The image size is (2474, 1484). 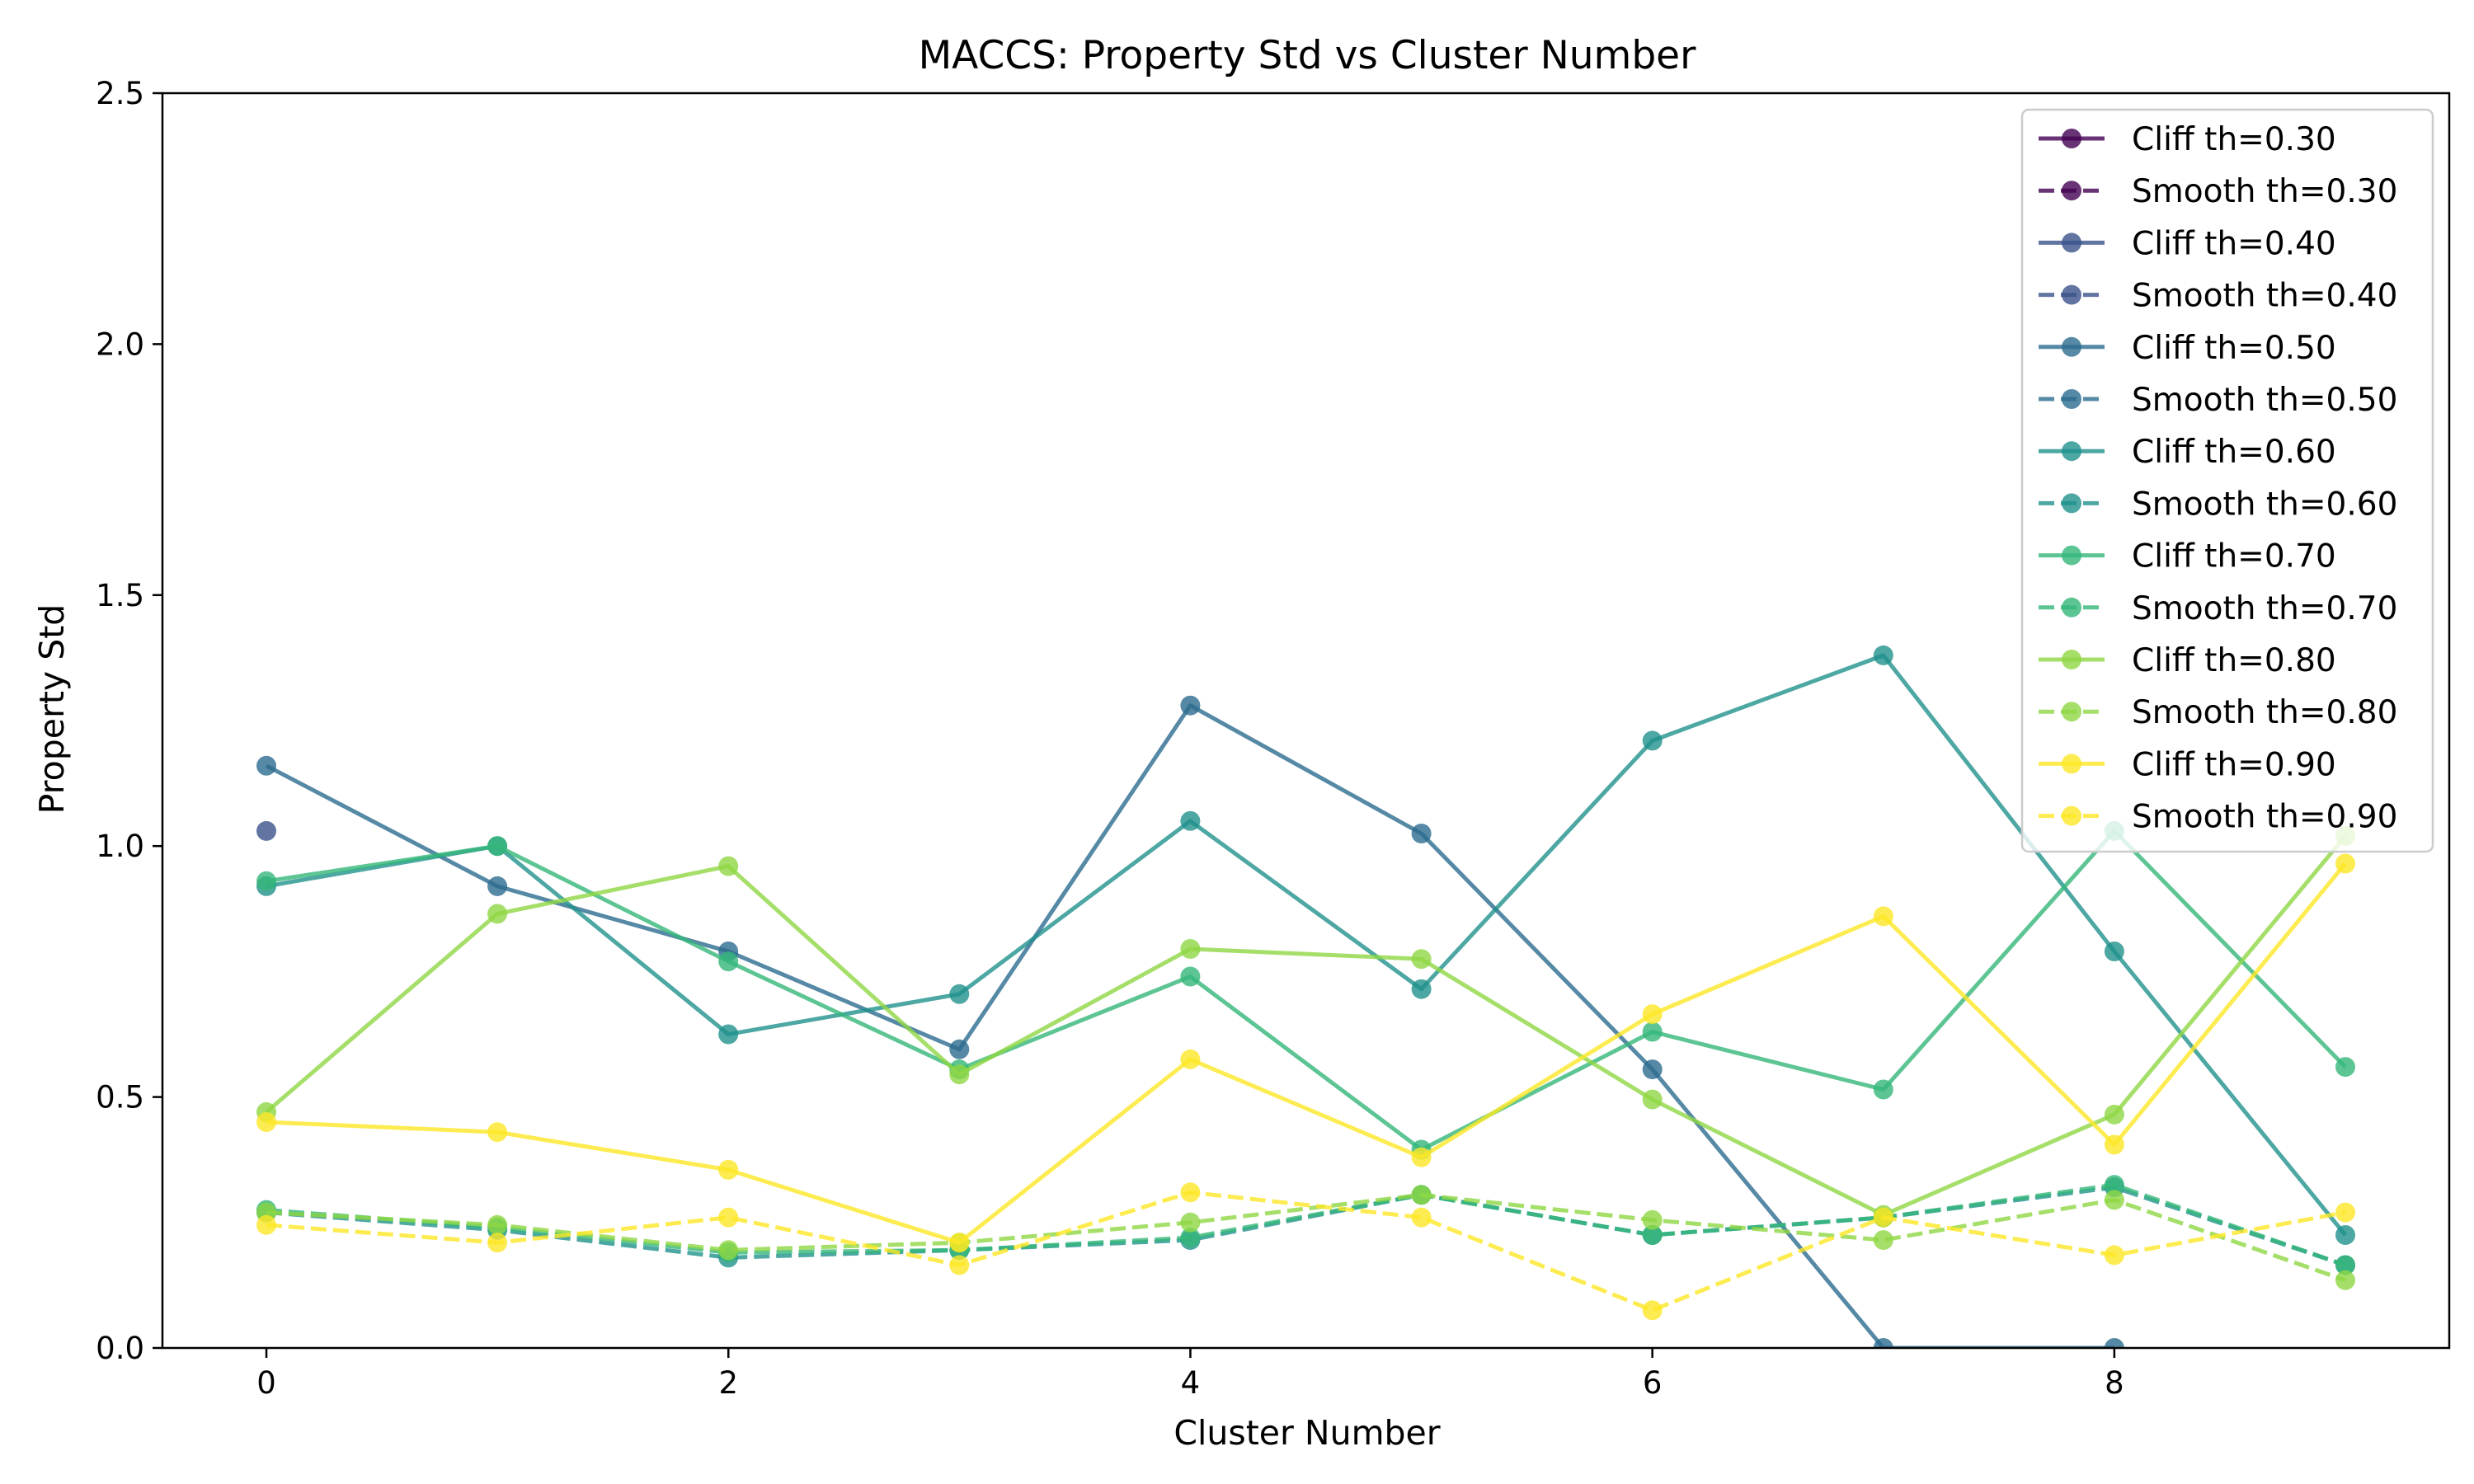 I want to click on y-tick-label: 0.5, so click(x=120, y=1097).